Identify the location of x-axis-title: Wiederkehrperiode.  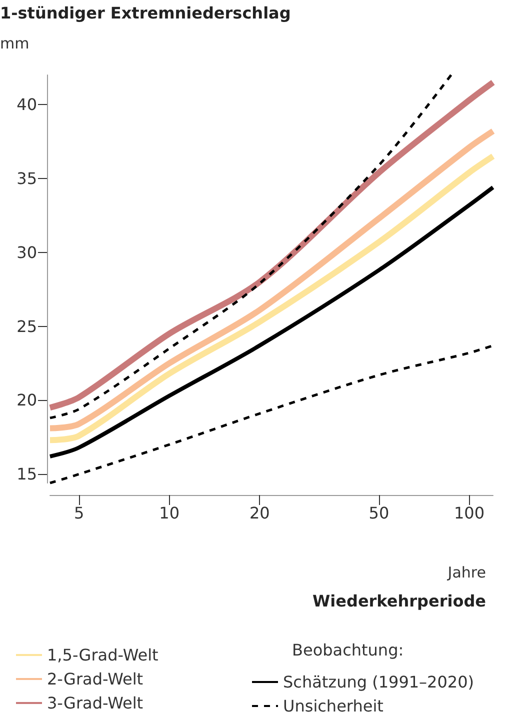
(399, 601).